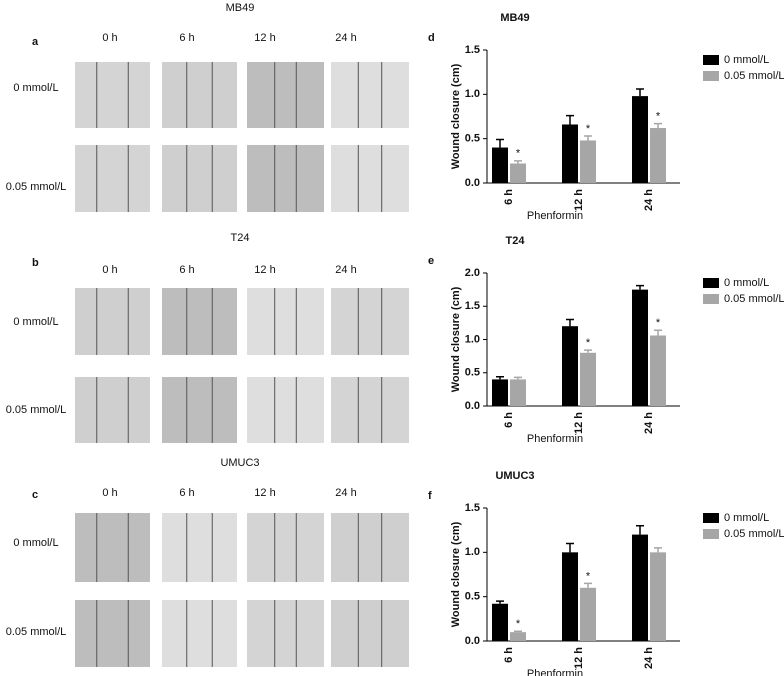 This screenshot has height=676, width=784. Describe the element at coordinates (240, 8) in the screenshot. I see `panel-title: MB49` at that location.